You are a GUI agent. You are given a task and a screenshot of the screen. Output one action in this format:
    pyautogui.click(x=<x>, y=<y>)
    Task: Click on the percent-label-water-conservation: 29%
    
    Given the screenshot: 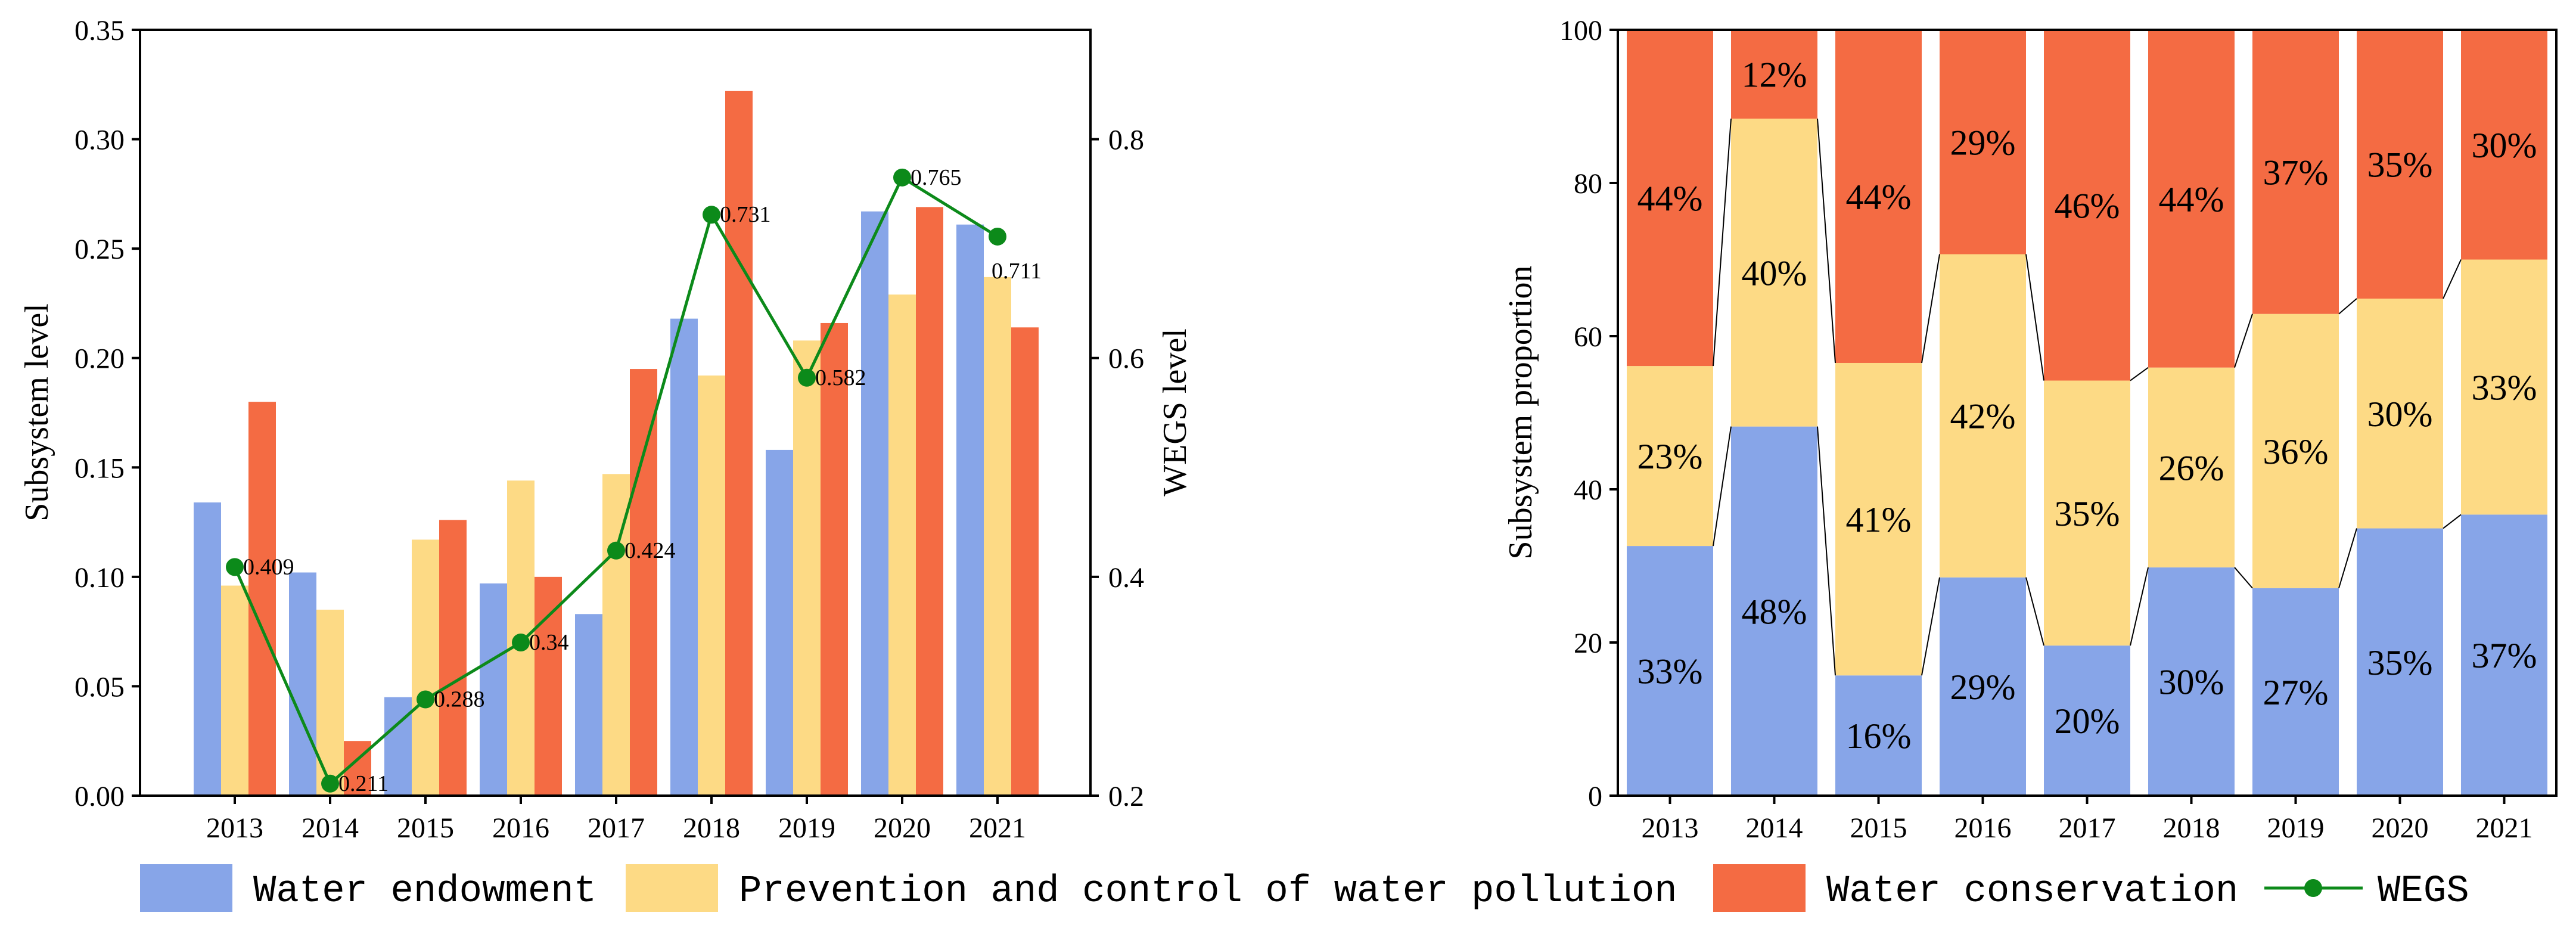 What is the action you would take?
    pyautogui.click(x=1983, y=142)
    